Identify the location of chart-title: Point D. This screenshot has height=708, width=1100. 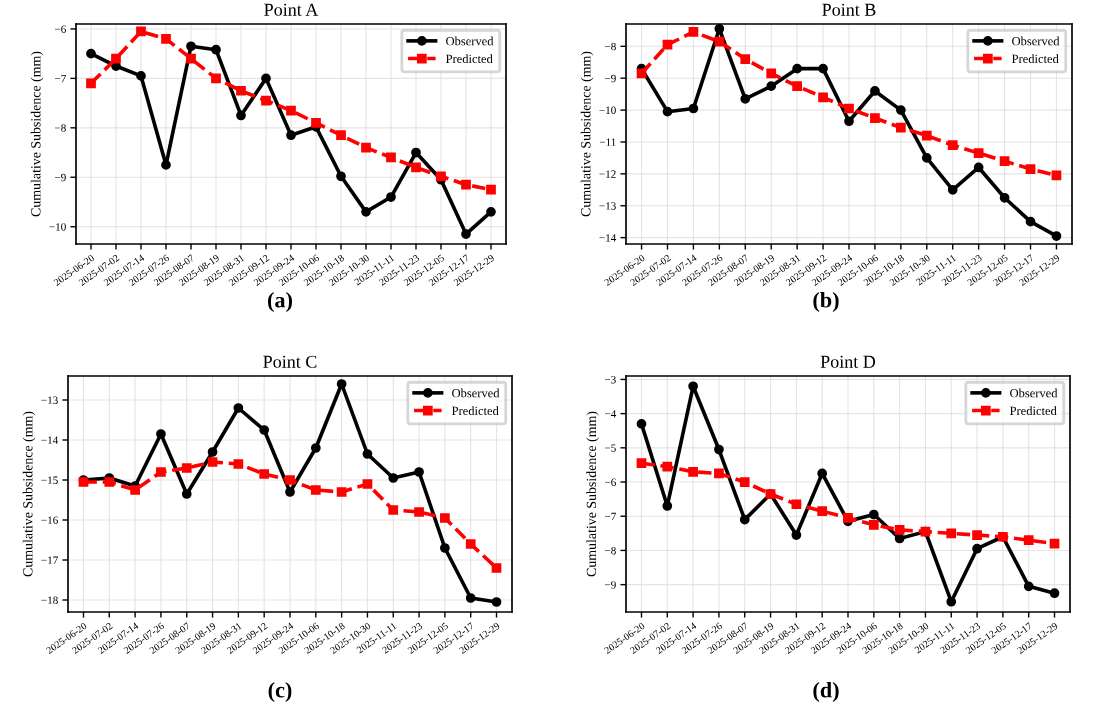
(848, 361).